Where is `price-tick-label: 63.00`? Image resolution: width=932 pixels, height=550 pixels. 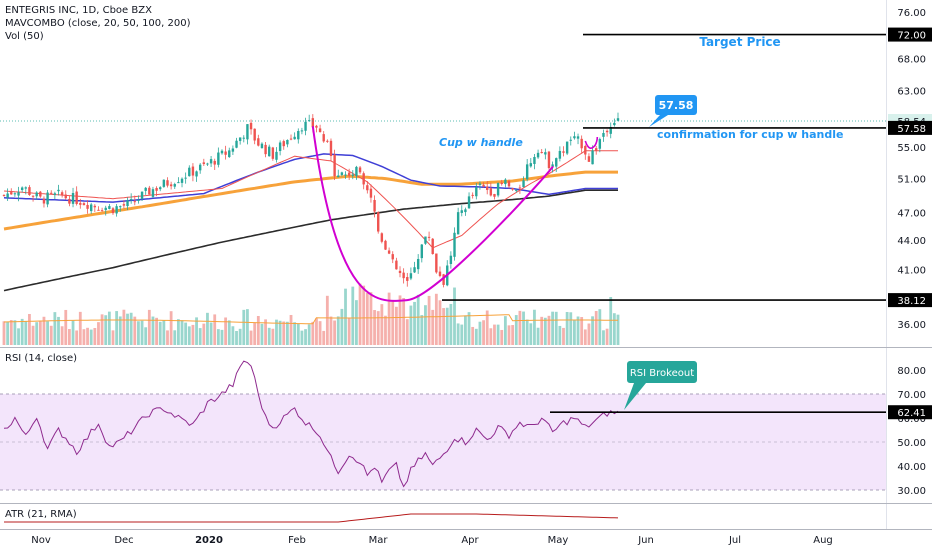
price-tick-label: 63.00 is located at coordinates (911, 91).